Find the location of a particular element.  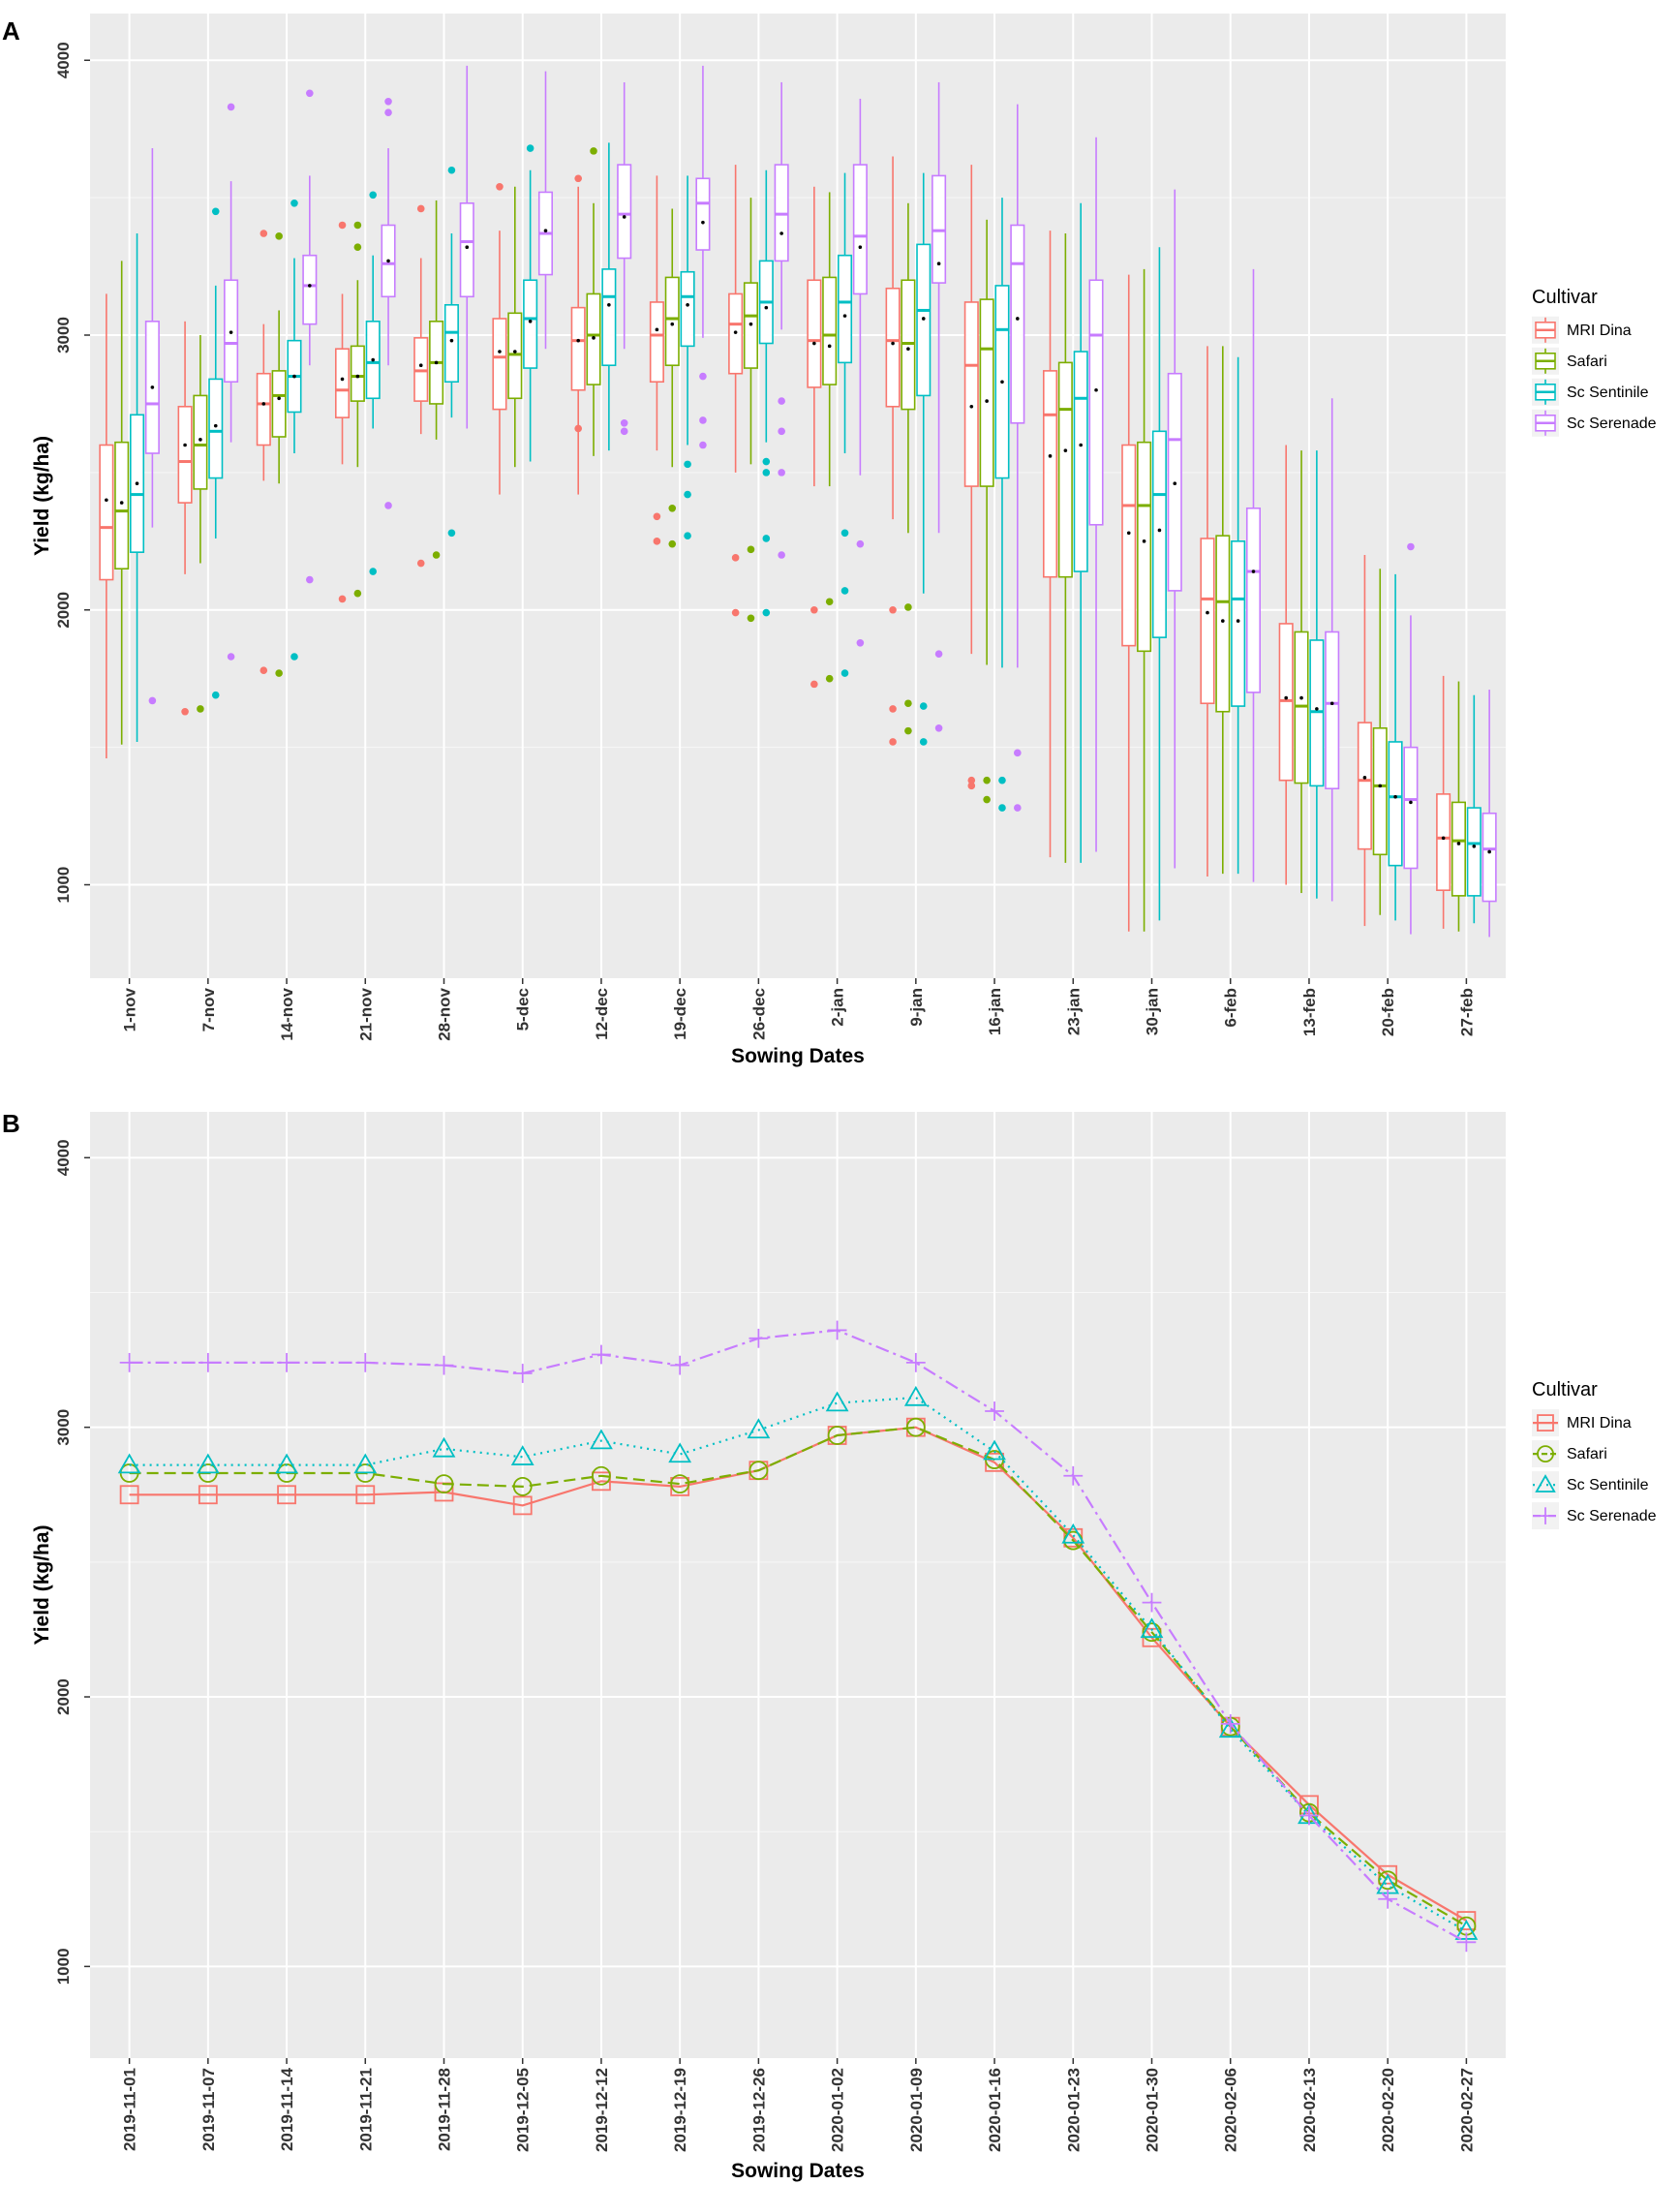

x-axis-title: Sowing Dates is located at coordinates (798, 2171).